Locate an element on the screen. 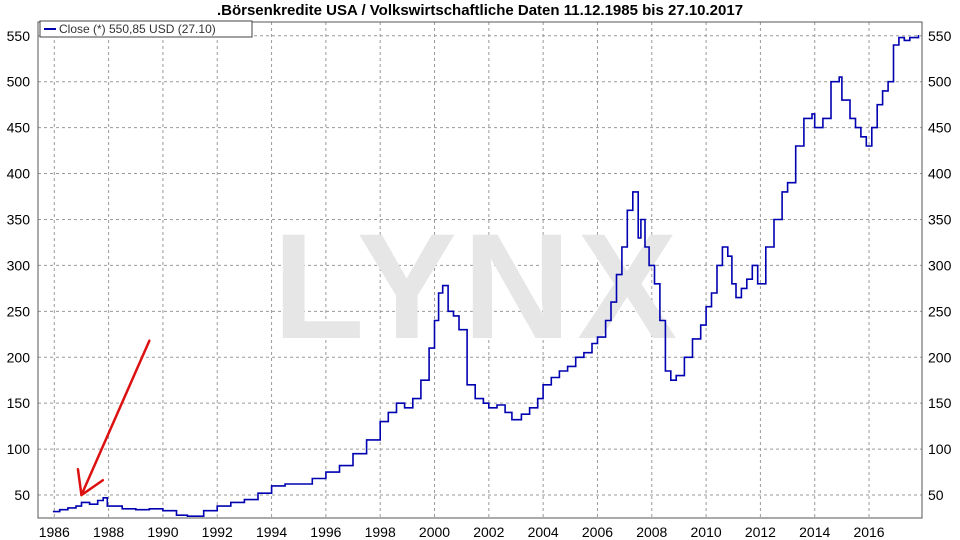 The height and width of the screenshot is (540, 960). y-tick-label-left: 400 is located at coordinates (19, 174).